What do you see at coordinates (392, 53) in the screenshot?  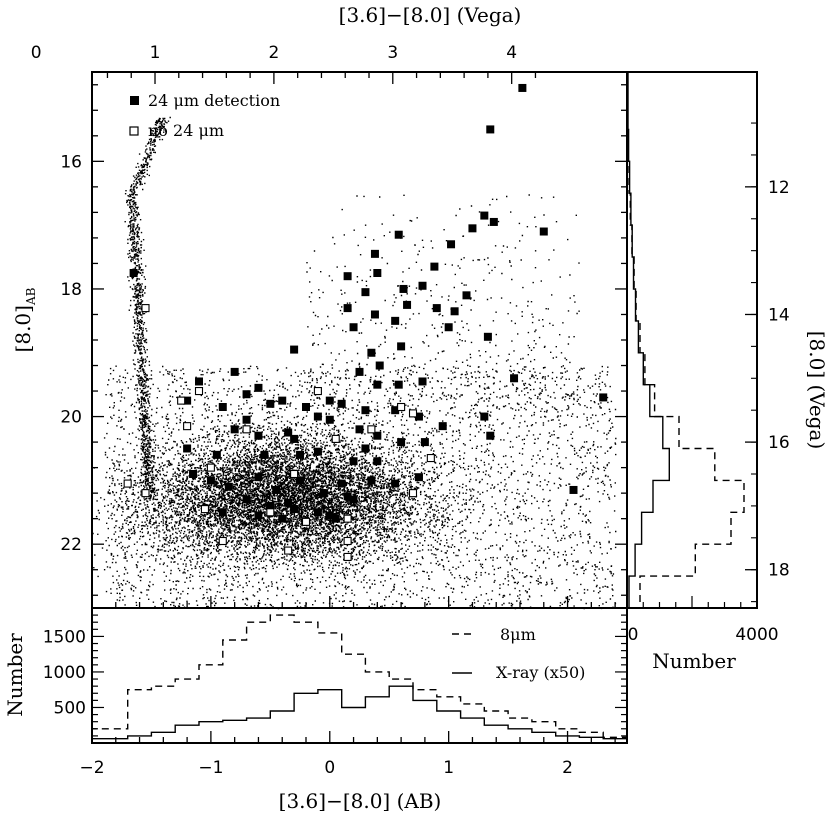 I see `x-tick-label-vega: 3` at bounding box center [392, 53].